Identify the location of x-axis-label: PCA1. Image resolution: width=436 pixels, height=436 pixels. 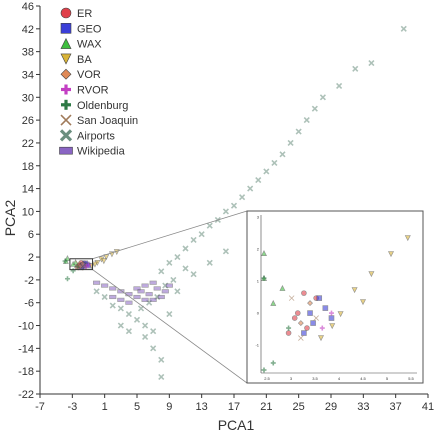
(236, 425).